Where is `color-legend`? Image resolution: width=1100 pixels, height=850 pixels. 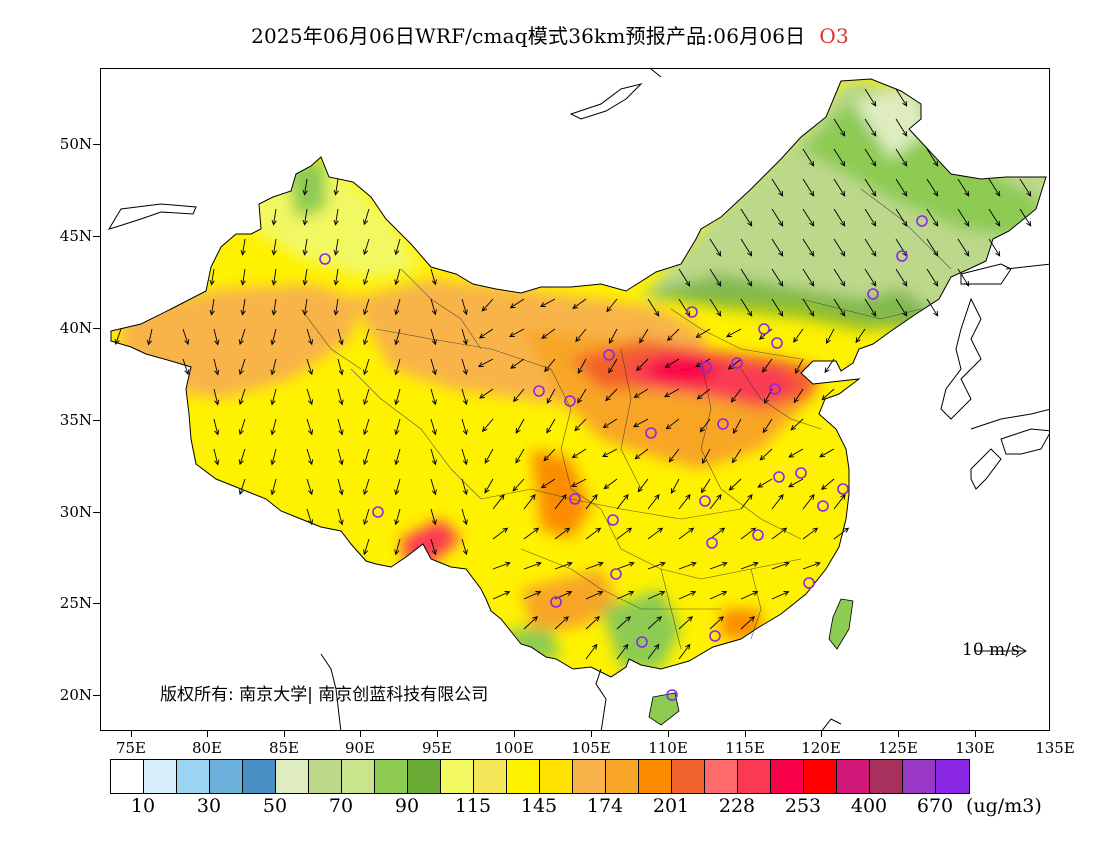 color-legend is located at coordinates (540, 776).